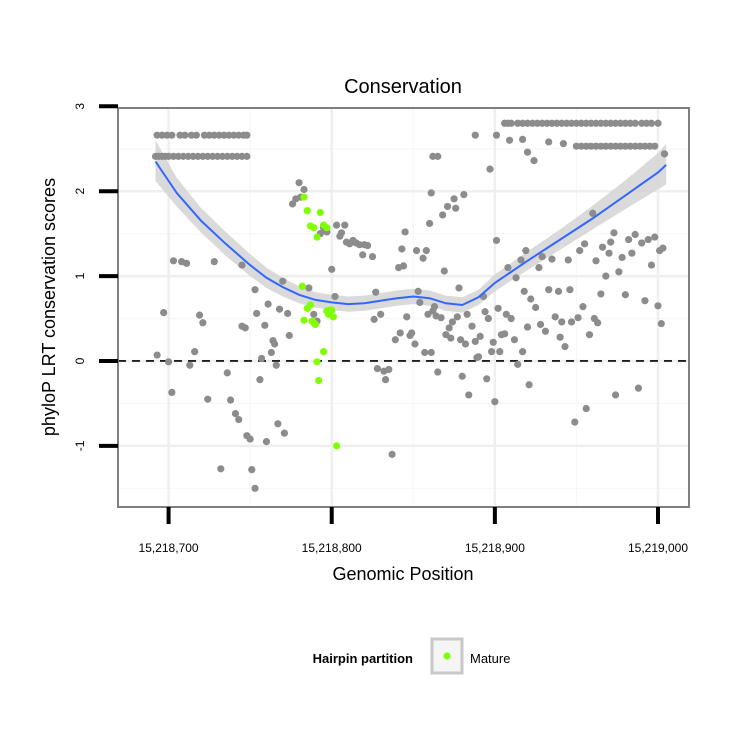 The height and width of the screenshot is (750, 750). I want to click on legend-title: Hairpin partition, so click(363, 658).